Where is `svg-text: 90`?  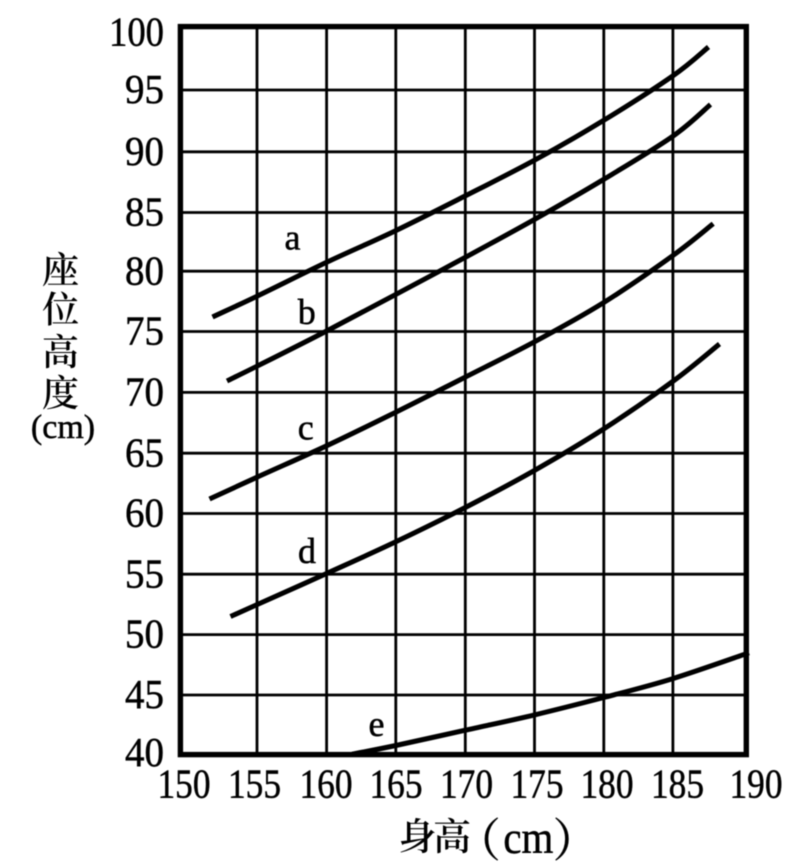
svg-text: 90 is located at coordinates (144, 151).